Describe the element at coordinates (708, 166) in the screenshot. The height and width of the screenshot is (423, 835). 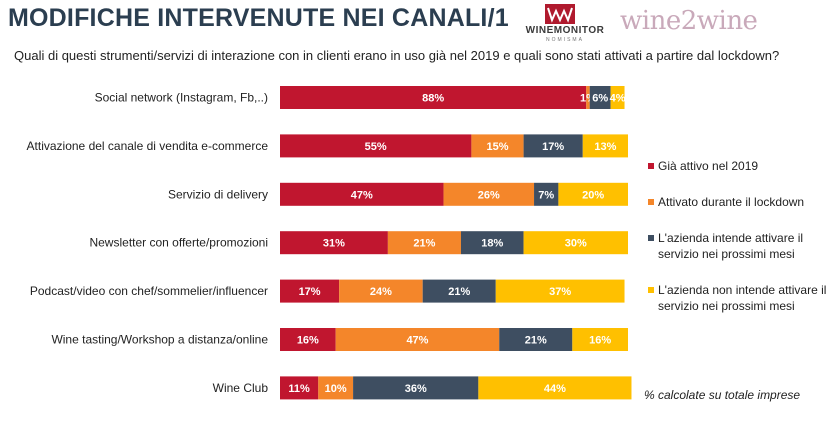
I see `legend-label: Già attivo nel 2019` at that location.